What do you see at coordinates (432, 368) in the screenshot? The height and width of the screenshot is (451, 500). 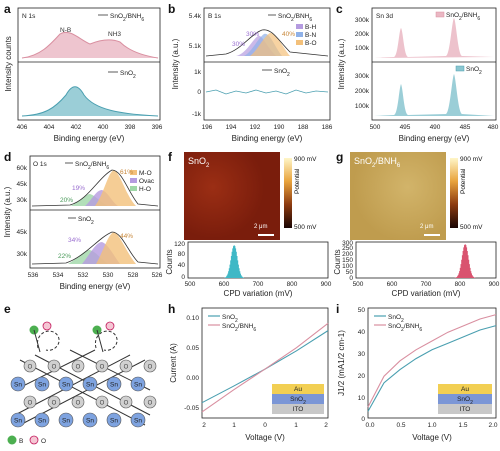 I see `series-sno2-i` at bounding box center [432, 368].